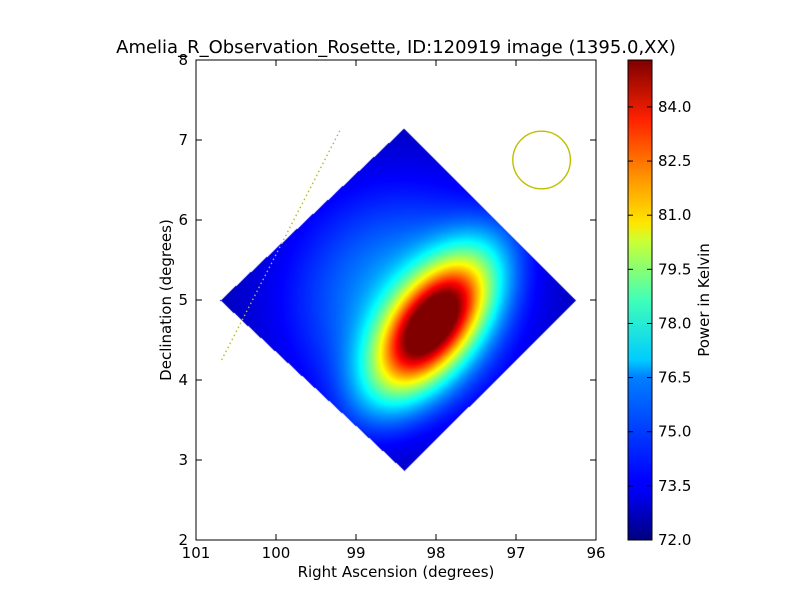  What do you see at coordinates (435, 553) in the screenshot?
I see `x-tick-label-3: 98` at bounding box center [435, 553].